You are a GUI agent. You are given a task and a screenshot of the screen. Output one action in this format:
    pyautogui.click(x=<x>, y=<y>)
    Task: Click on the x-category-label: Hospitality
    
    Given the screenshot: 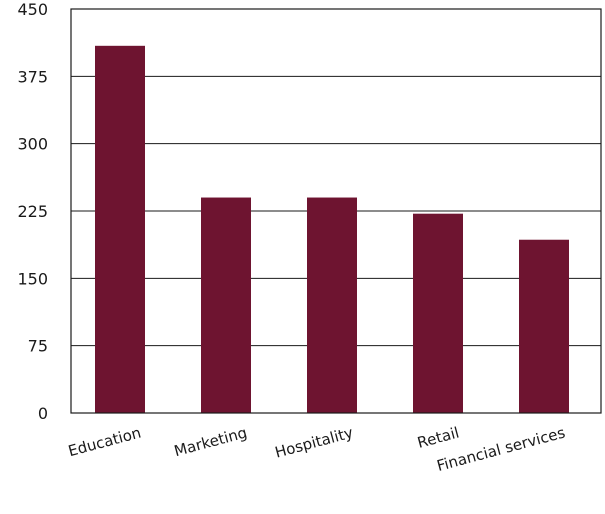 What is the action you would take?
    pyautogui.click(x=314, y=442)
    